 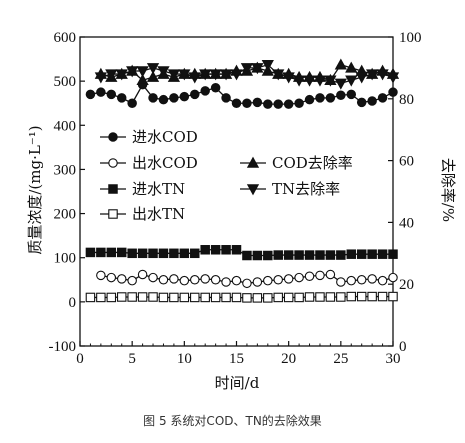 I want to click on y-left-tick-label: 600, so click(x=65, y=38).